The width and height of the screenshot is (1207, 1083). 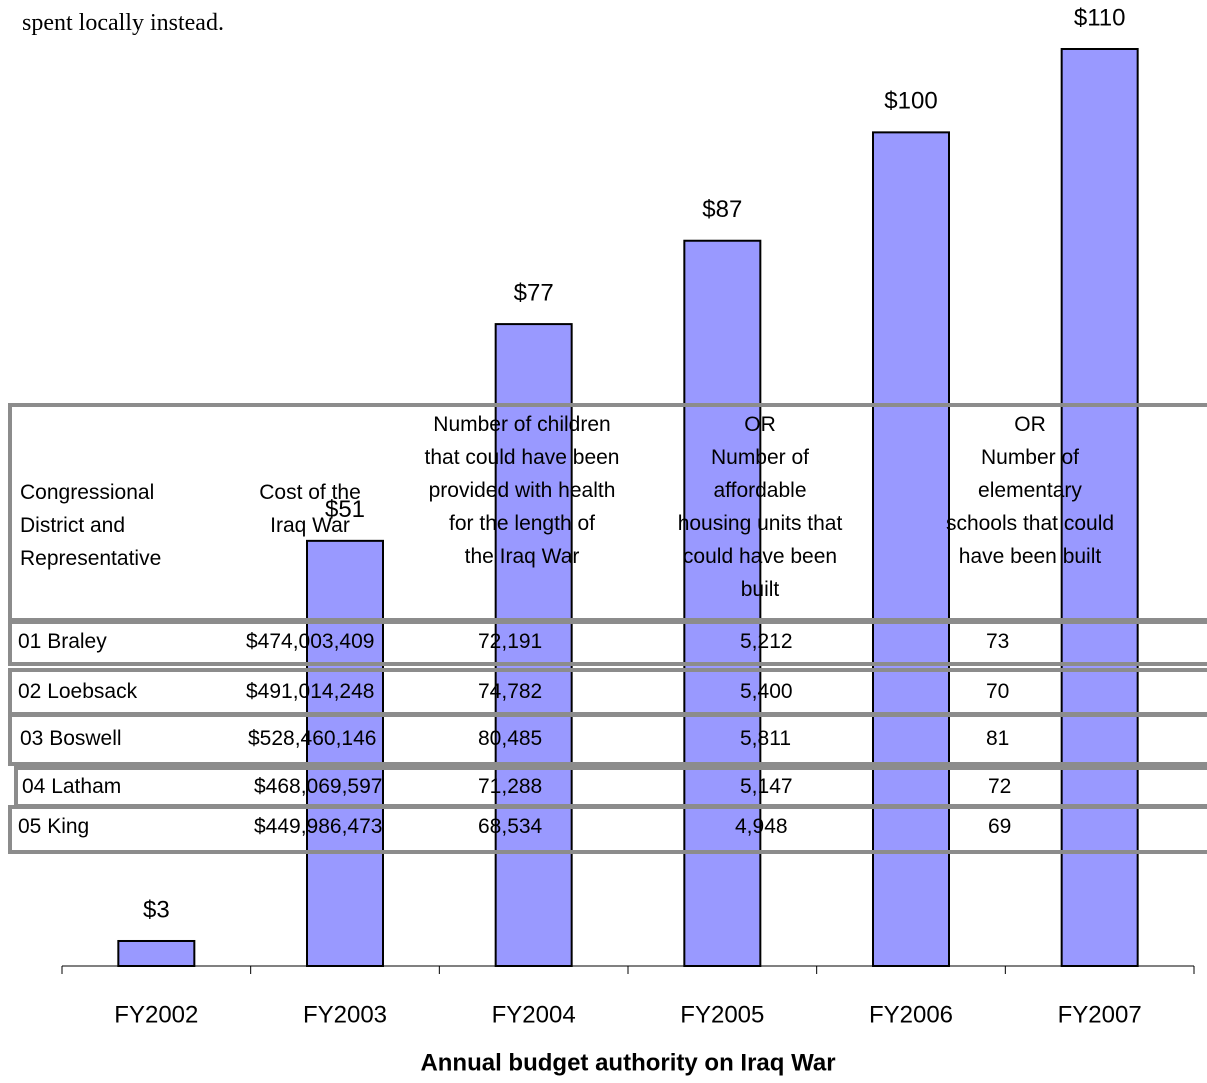 I want to click on x-tick-label: FY2006, so click(x=911, y=1014).